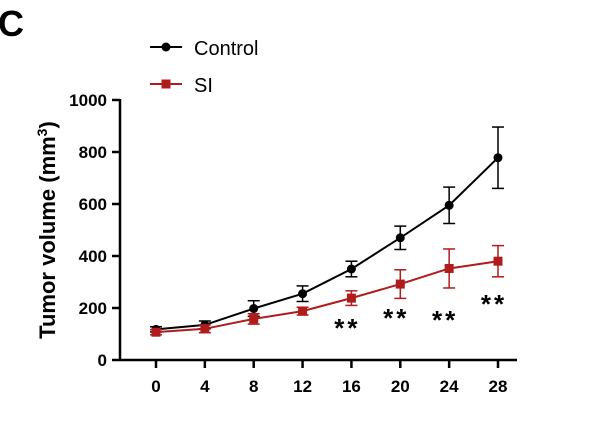 The height and width of the screenshot is (446, 602). What do you see at coordinates (204, 67) in the screenshot?
I see `legend: Control SI` at bounding box center [204, 67].